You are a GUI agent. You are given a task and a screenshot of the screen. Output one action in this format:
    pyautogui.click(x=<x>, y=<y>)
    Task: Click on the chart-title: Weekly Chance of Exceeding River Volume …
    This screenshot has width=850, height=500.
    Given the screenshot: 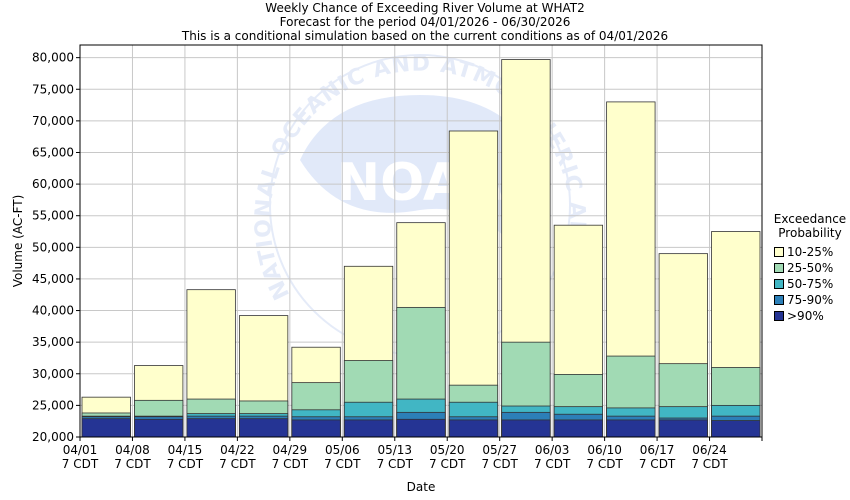 What is the action you would take?
    pyautogui.click(x=425, y=8)
    